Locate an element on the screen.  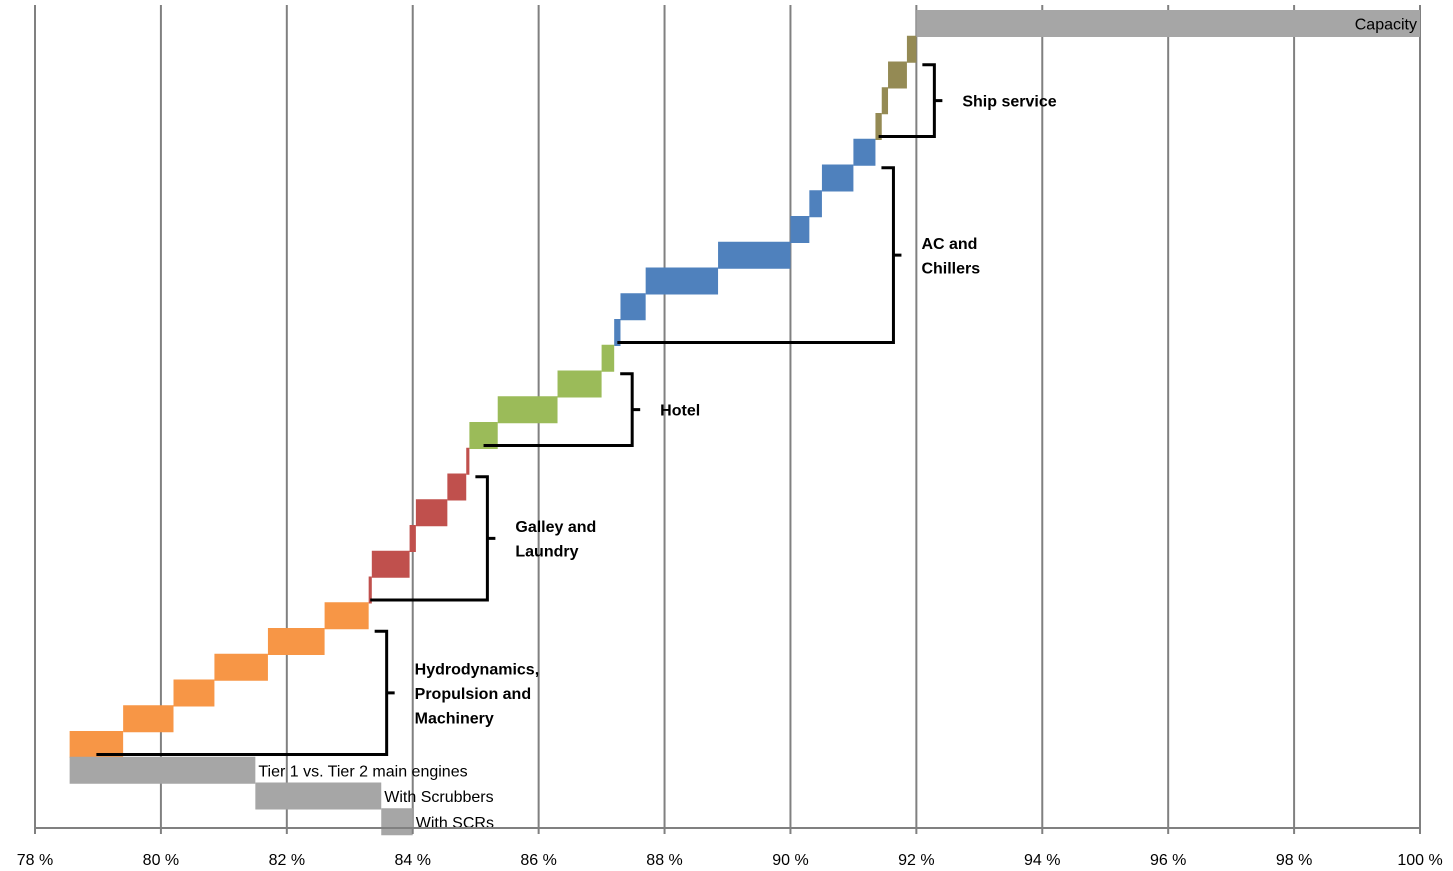
x-tick-label: 90 % is located at coordinates (790, 860).